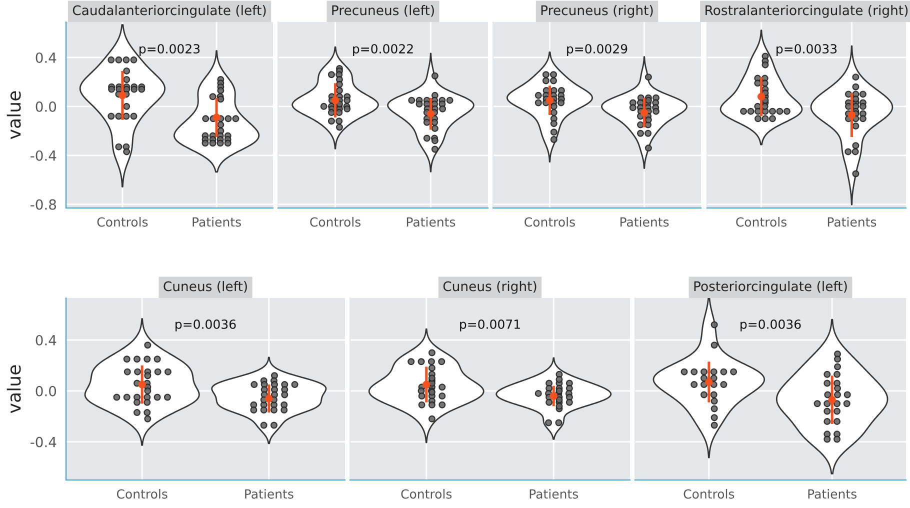 This screenshot has width=910, height=508. I want to click on annotation: p=0.0029, so click(597, 50).